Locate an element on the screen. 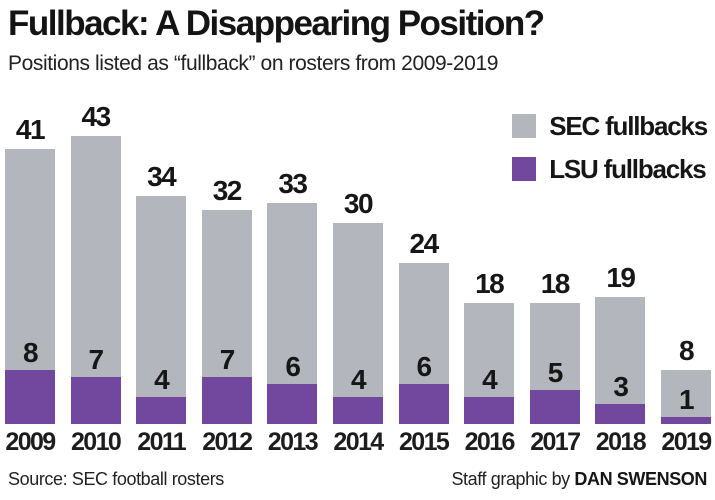 This screenshot has height=500, width=715. sec-value-label-2016: 18 is located at coordinates (490, 283).